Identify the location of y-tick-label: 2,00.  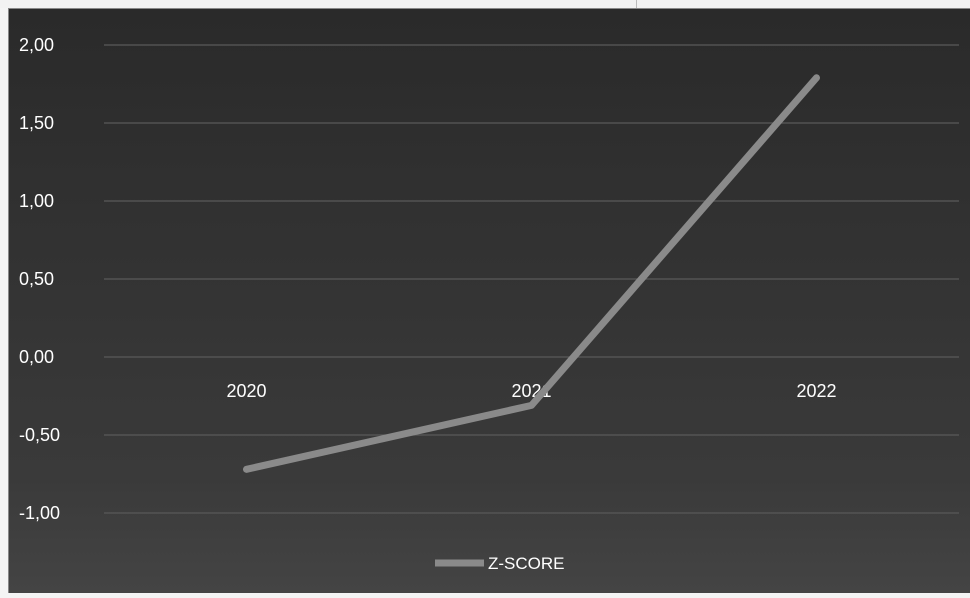
(36, 45).